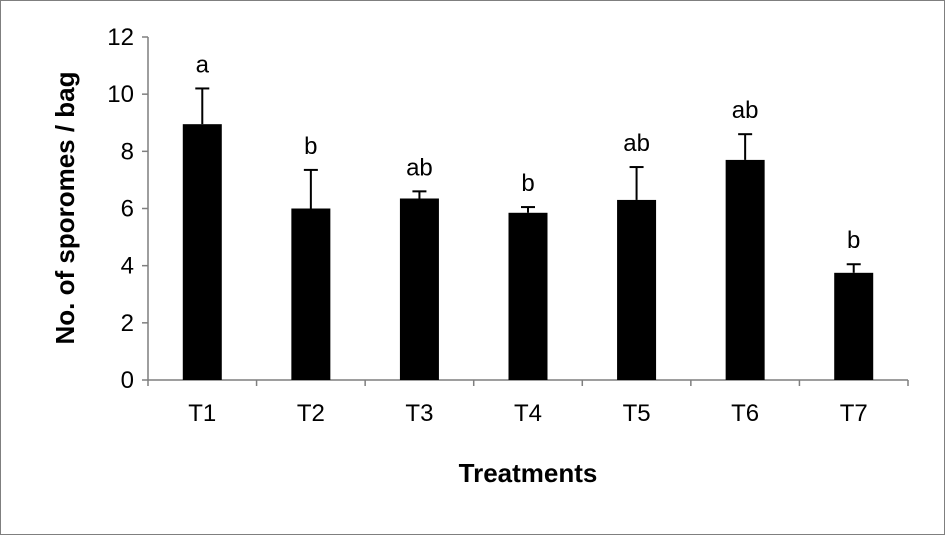 The height and width of the screenshot is (535, 945). I want to click on x-tick-label: T2, so click(311, 413).